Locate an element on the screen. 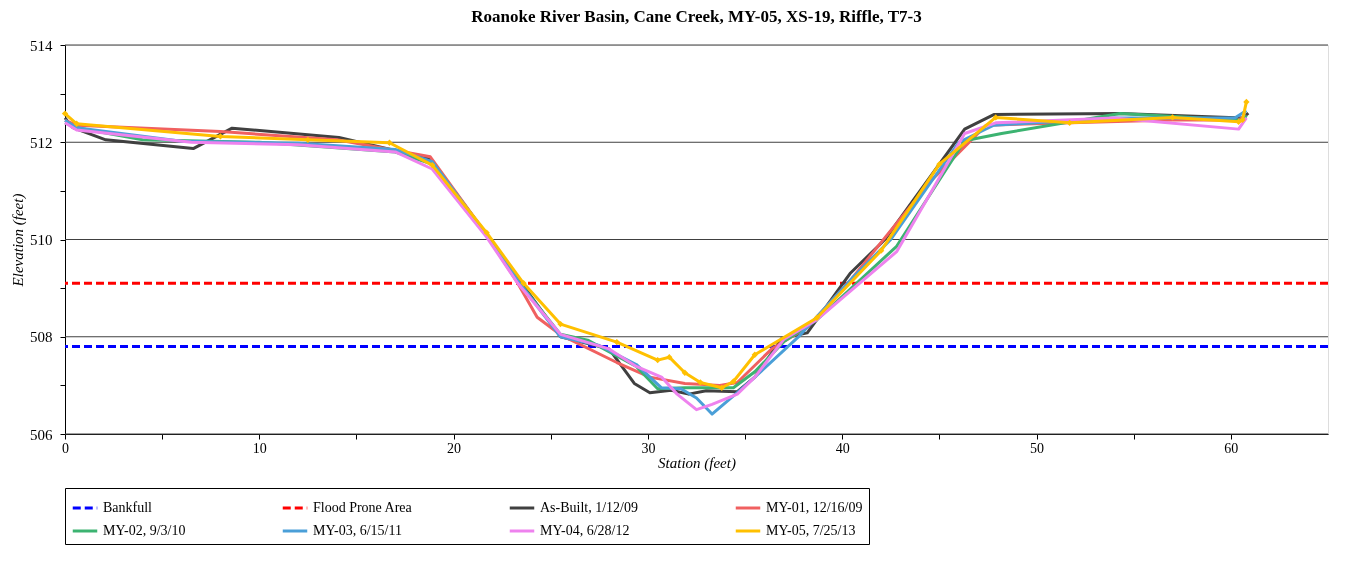 This screenshot has height=564, width=1362. legend-label: MY-01, 12/16/09 is located at coordinates (814, 507).